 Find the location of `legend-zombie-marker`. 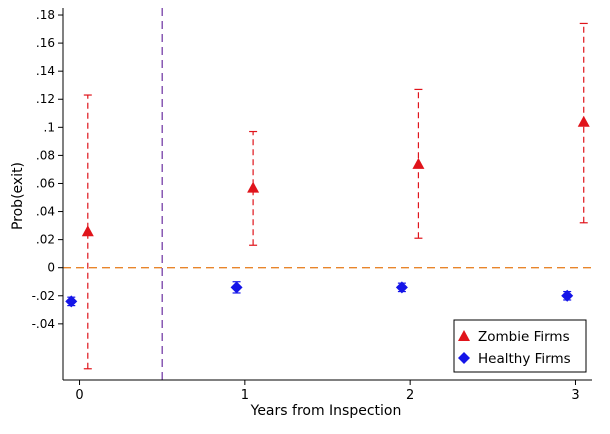

legend-zombie-marker is located at coordinates (464, 335).